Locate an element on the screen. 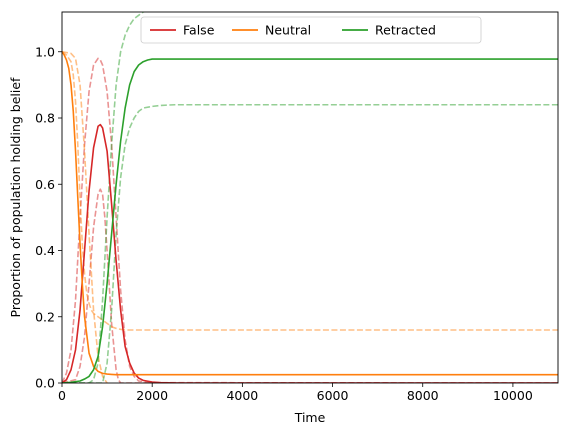 The height and width of the screenshot is (436, 570). legend-label-false: False is located at coordinates (199, 30).